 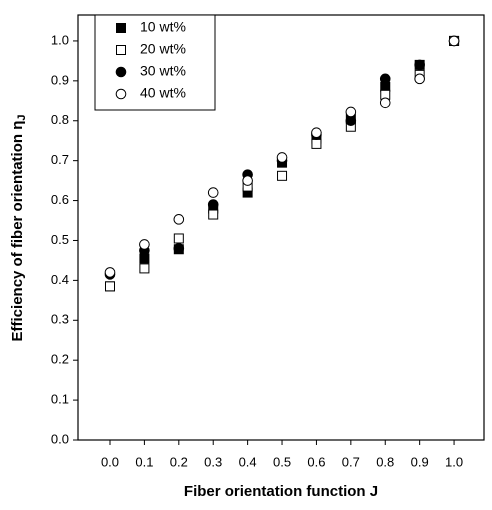 What do you see at coordinates (60, 39) in the screenshot?
I see `y-tick-label: 1.0` at bounding box center [60, 39].